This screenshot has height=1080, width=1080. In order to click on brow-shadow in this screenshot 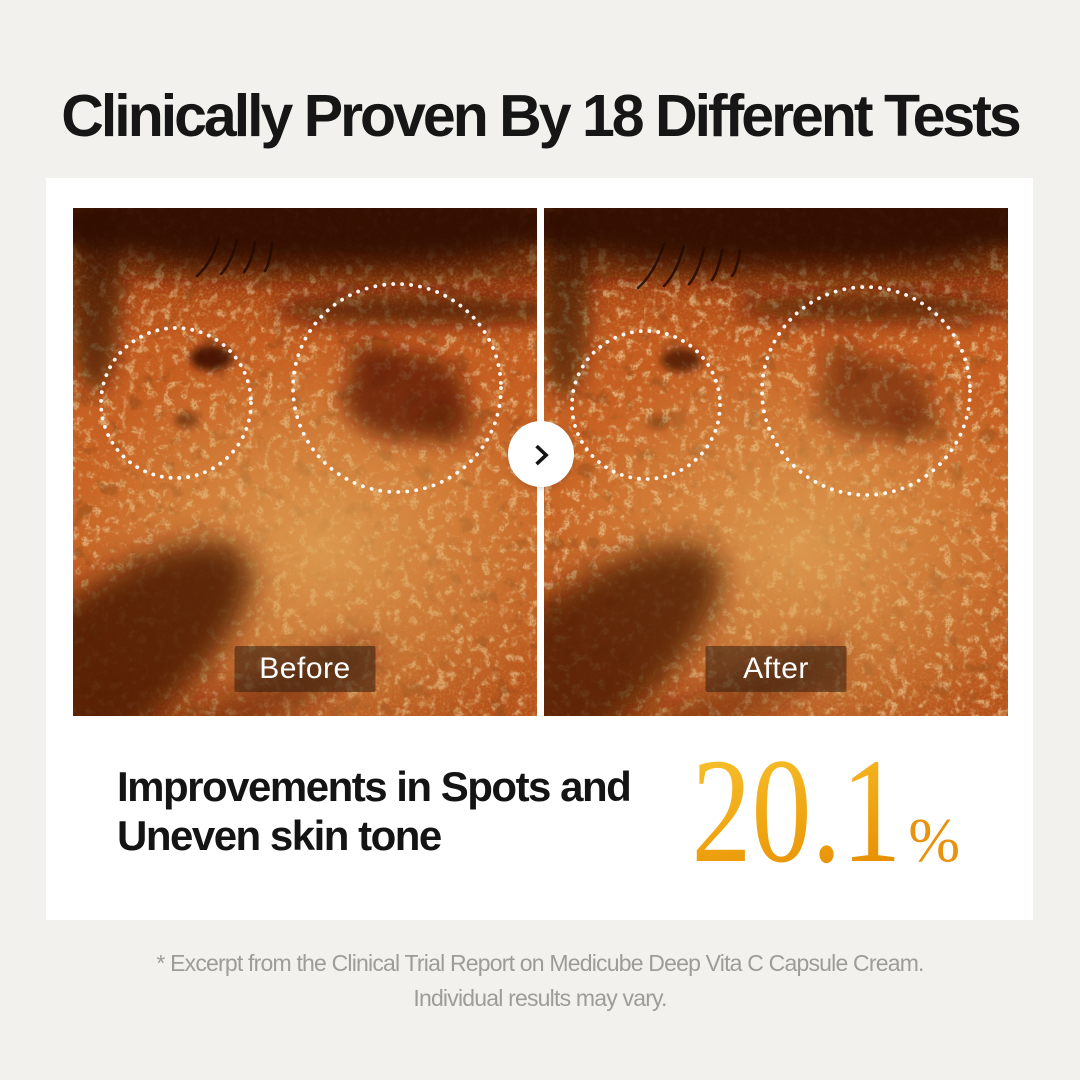, I will do `click(776, 303)`.